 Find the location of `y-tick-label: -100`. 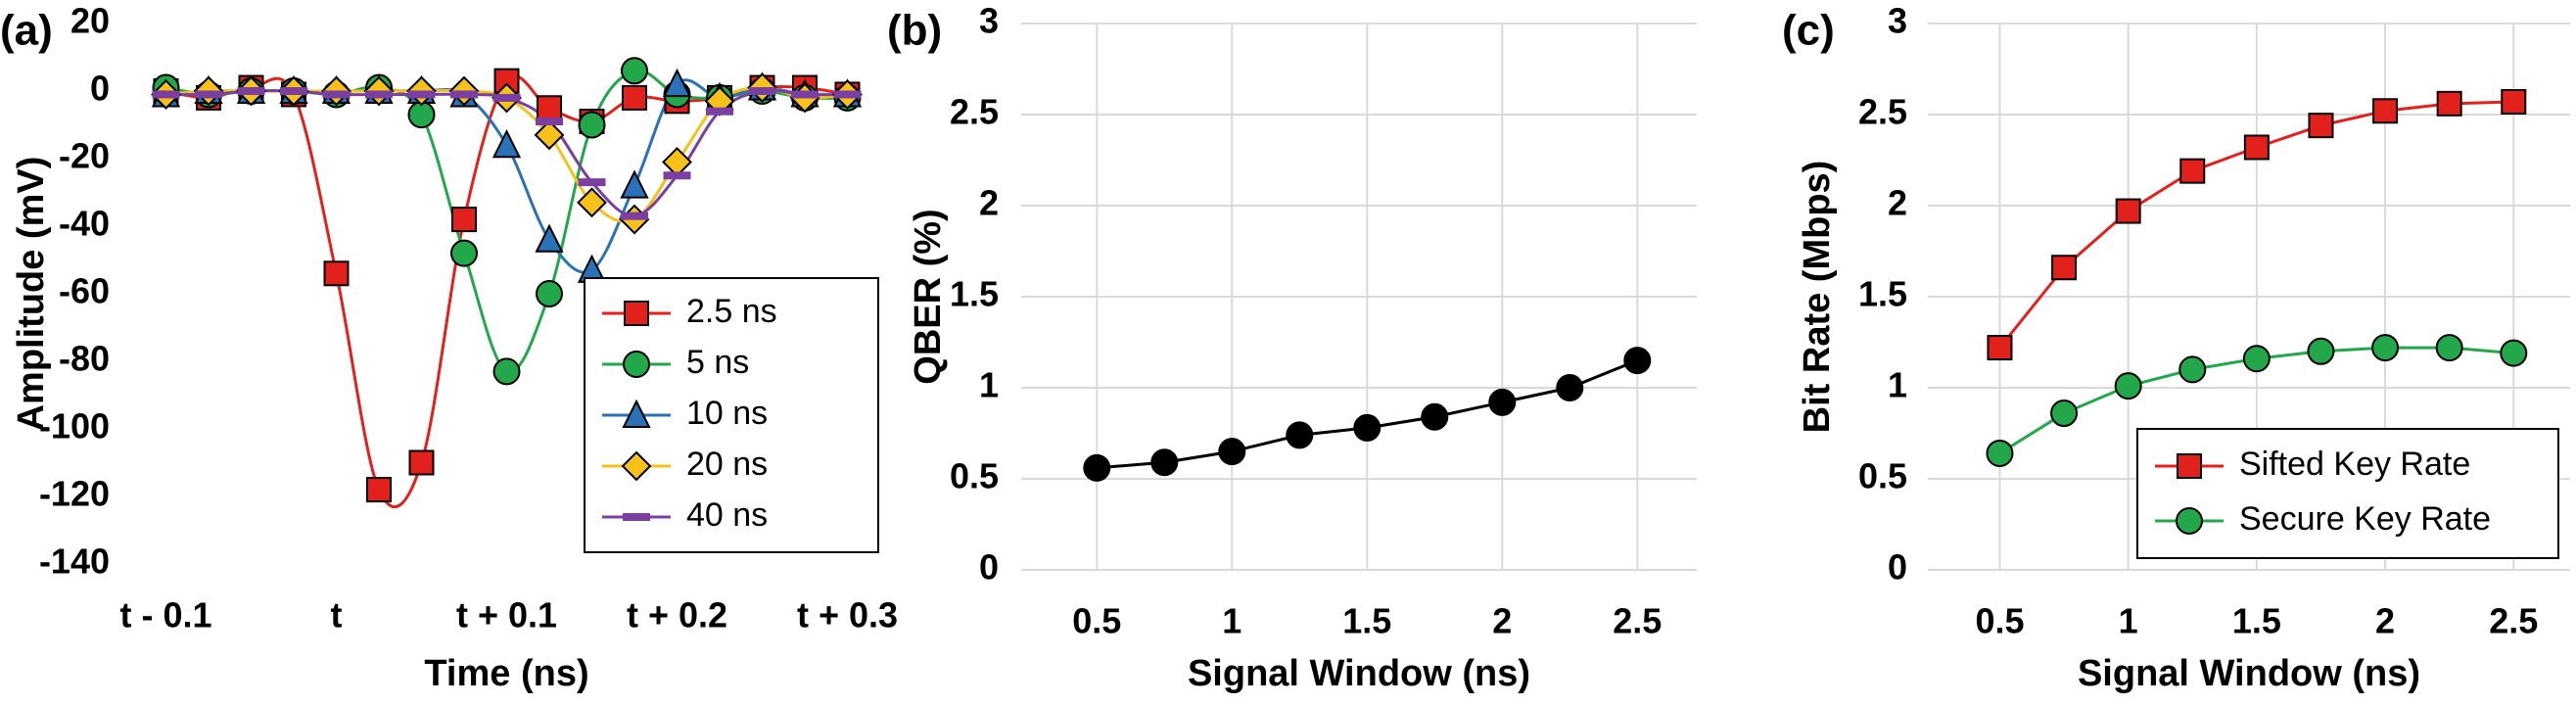

y-tick-label: -100 is located at coordinates (75, 426).